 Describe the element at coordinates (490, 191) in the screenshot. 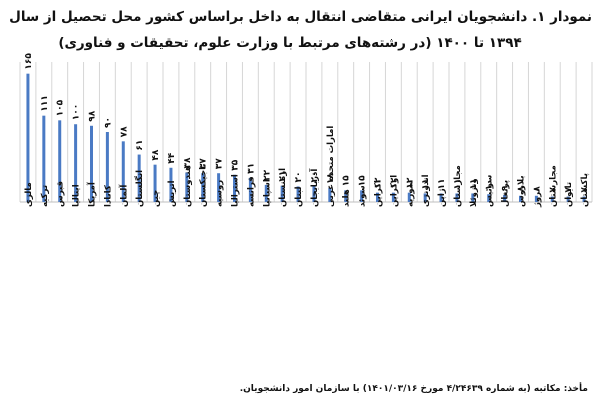

I see `x-tick-label: سوئیس` at that location.